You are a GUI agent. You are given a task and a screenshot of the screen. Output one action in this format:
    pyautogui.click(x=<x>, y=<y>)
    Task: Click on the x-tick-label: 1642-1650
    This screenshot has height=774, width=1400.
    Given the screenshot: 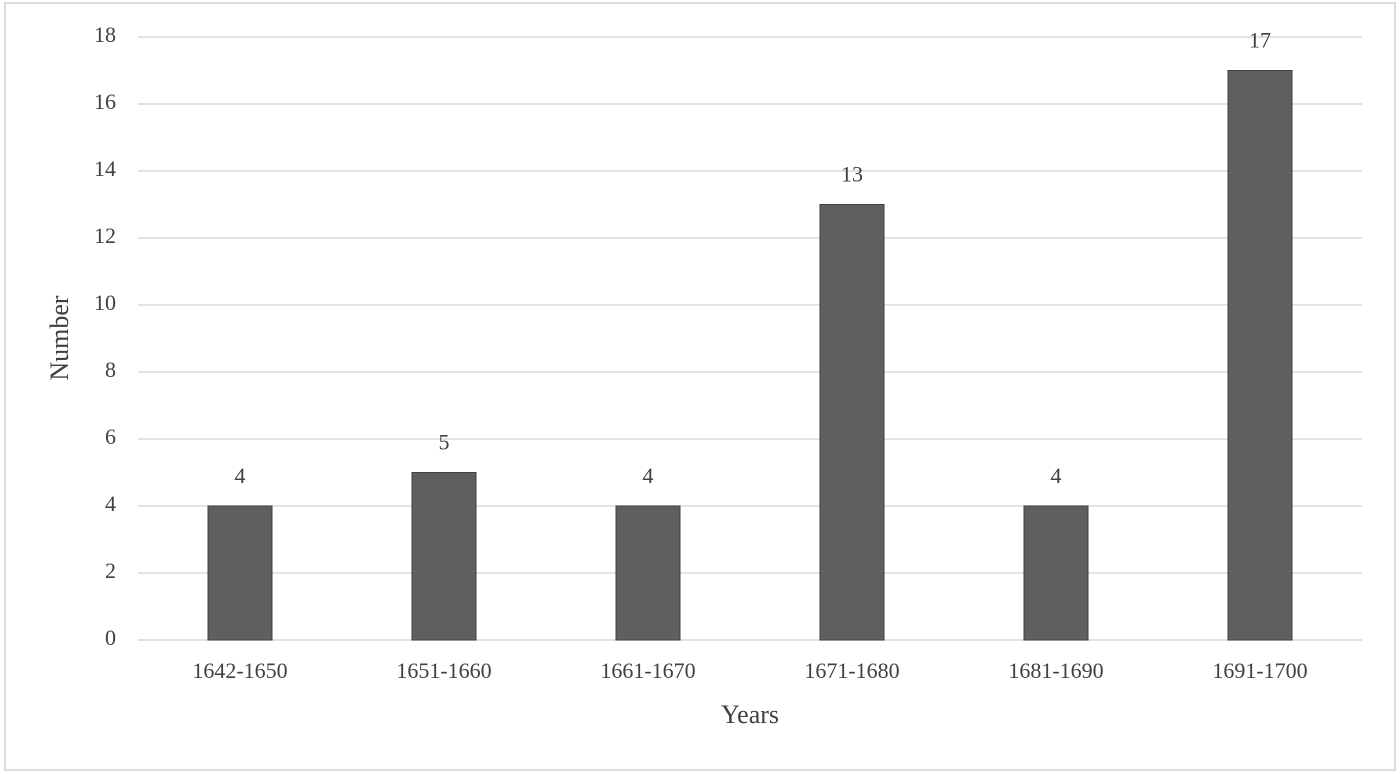 What is the action you would take?
    pyautogui.click(x=239, y=670)
    